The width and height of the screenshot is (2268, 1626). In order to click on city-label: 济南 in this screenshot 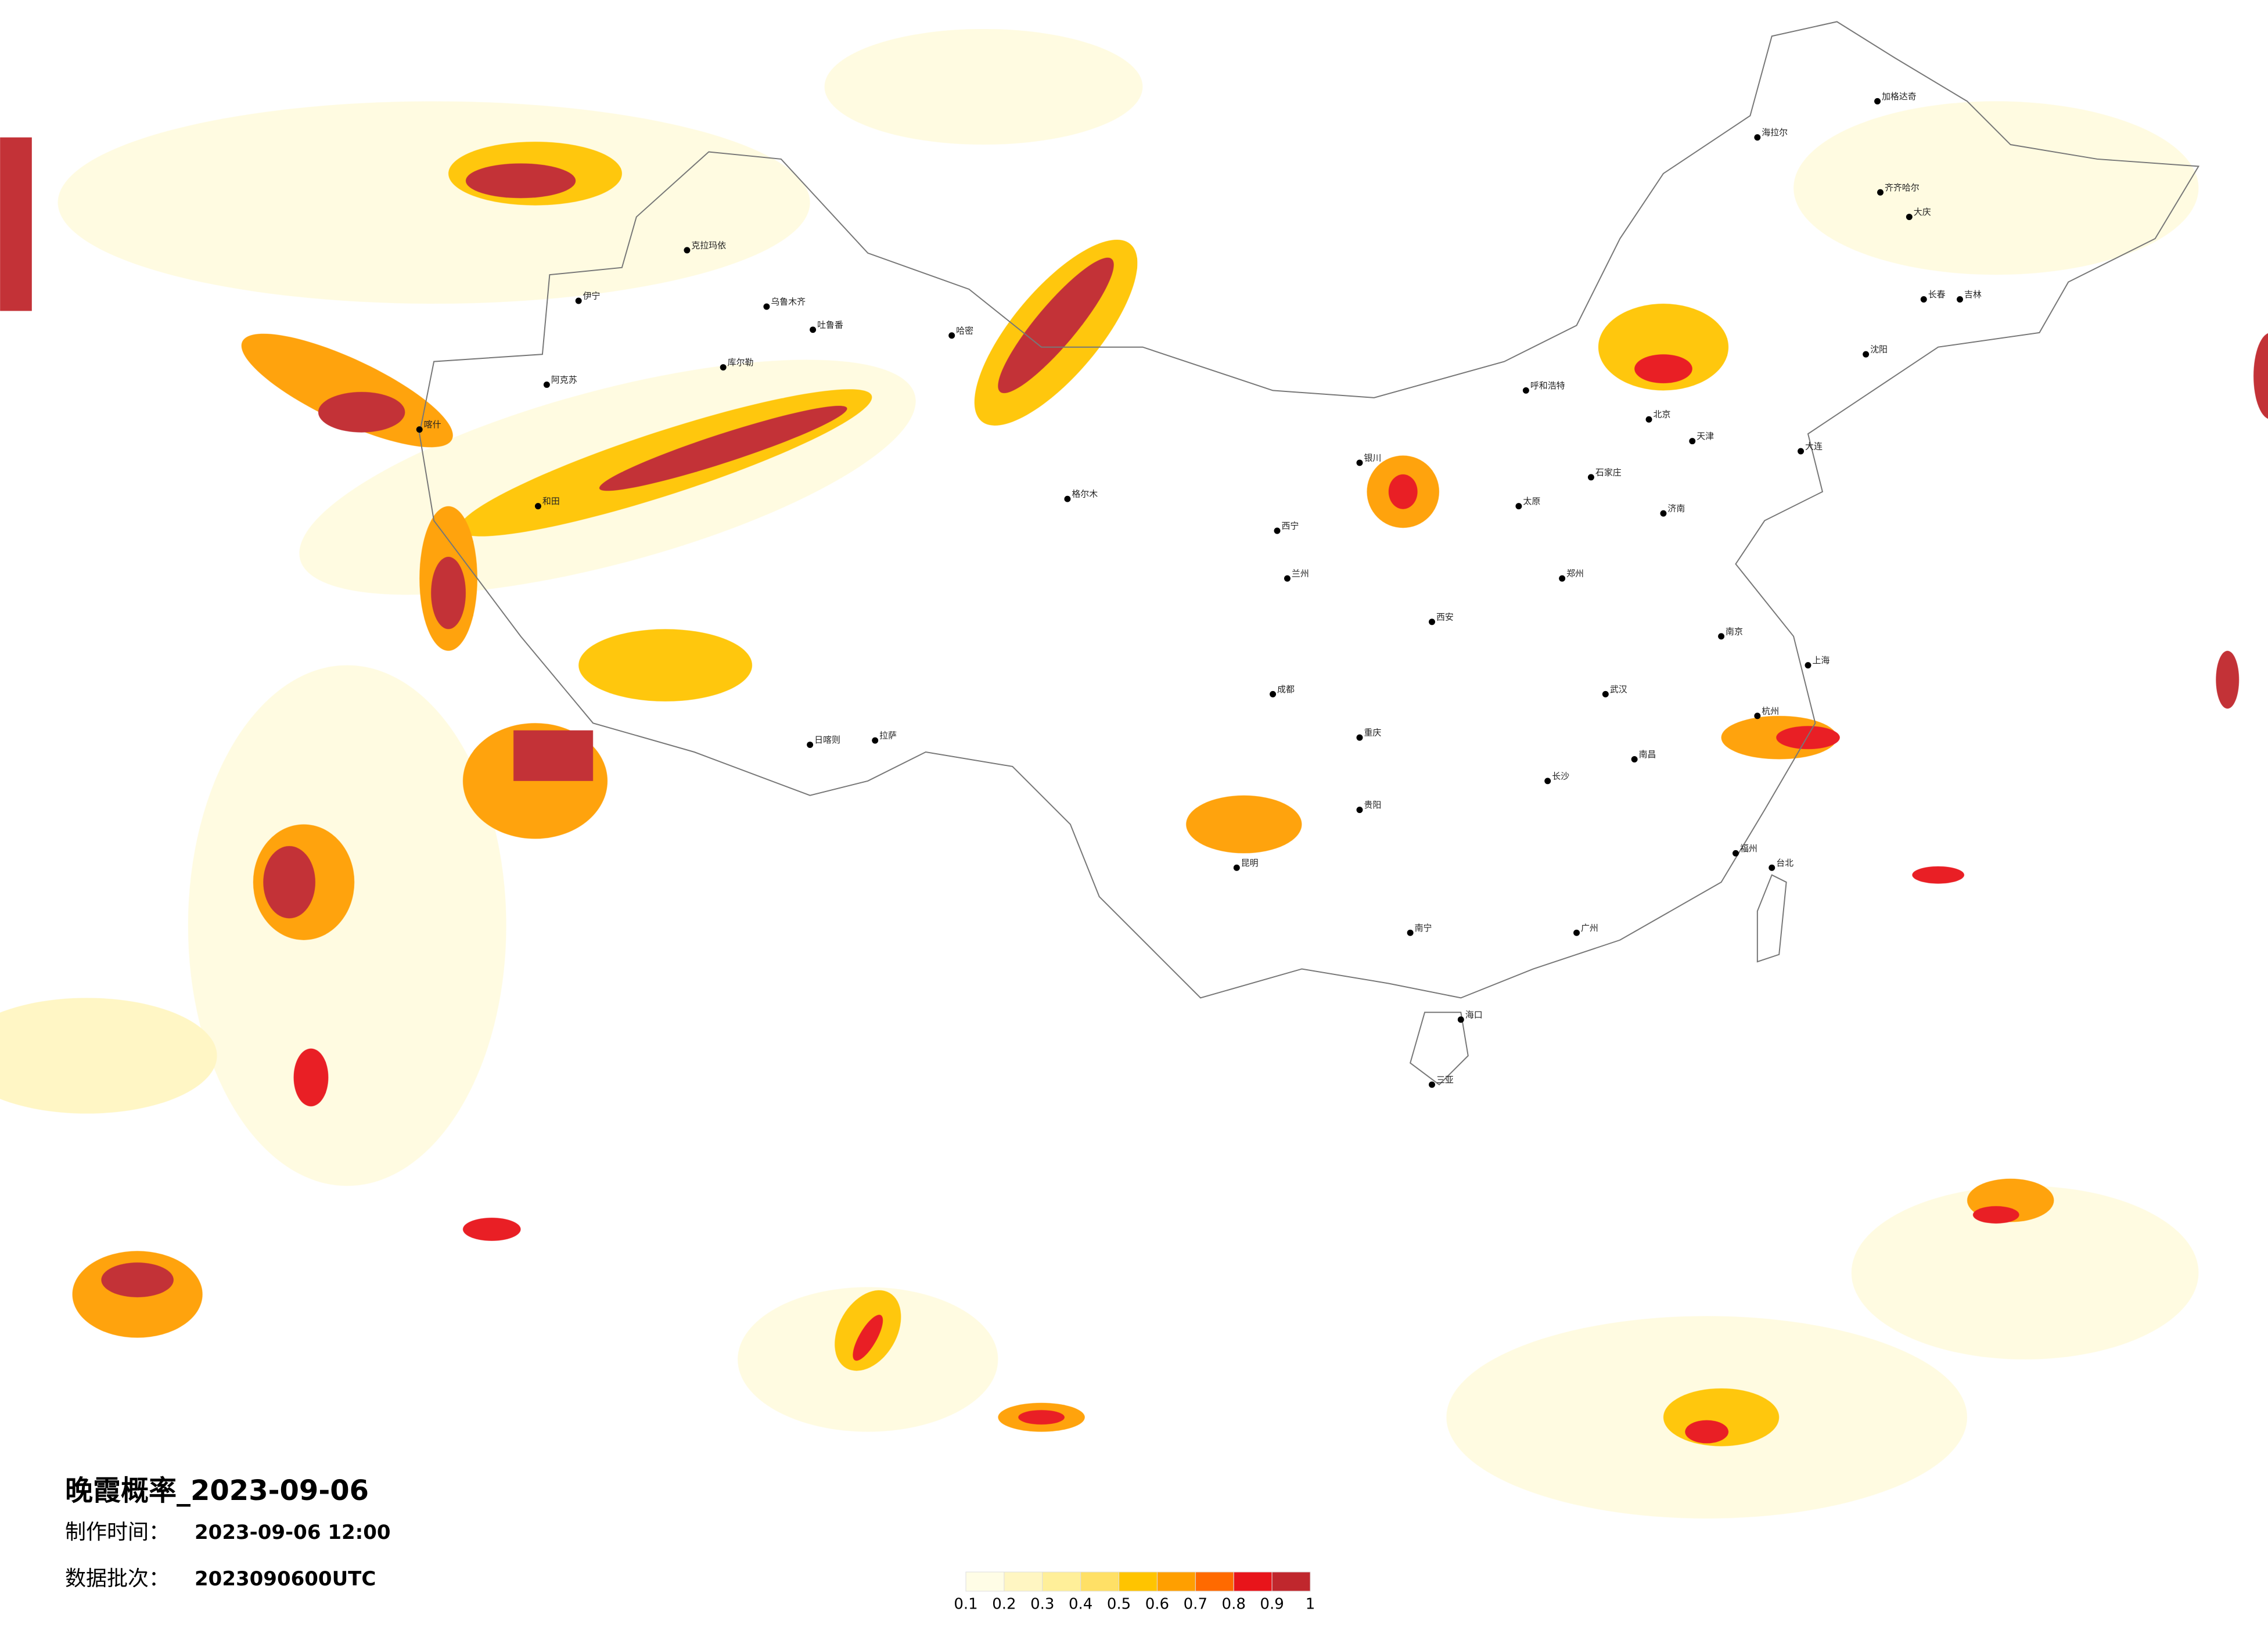, I will do `click(1676, 508)`.